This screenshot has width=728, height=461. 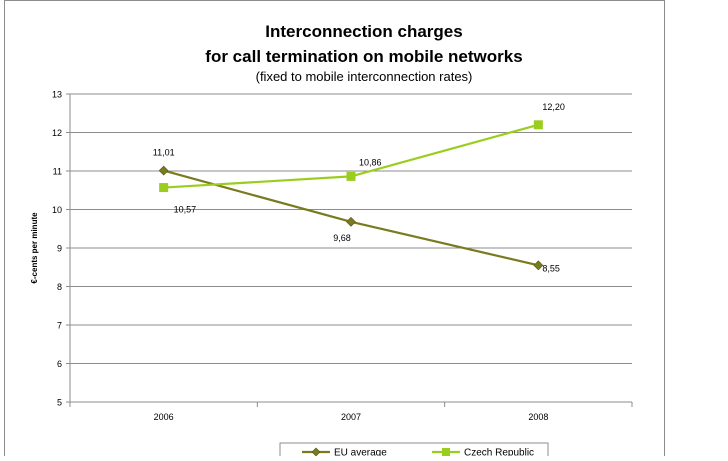 I want to click on data-label: 8,55, so click(x=551, y=268).